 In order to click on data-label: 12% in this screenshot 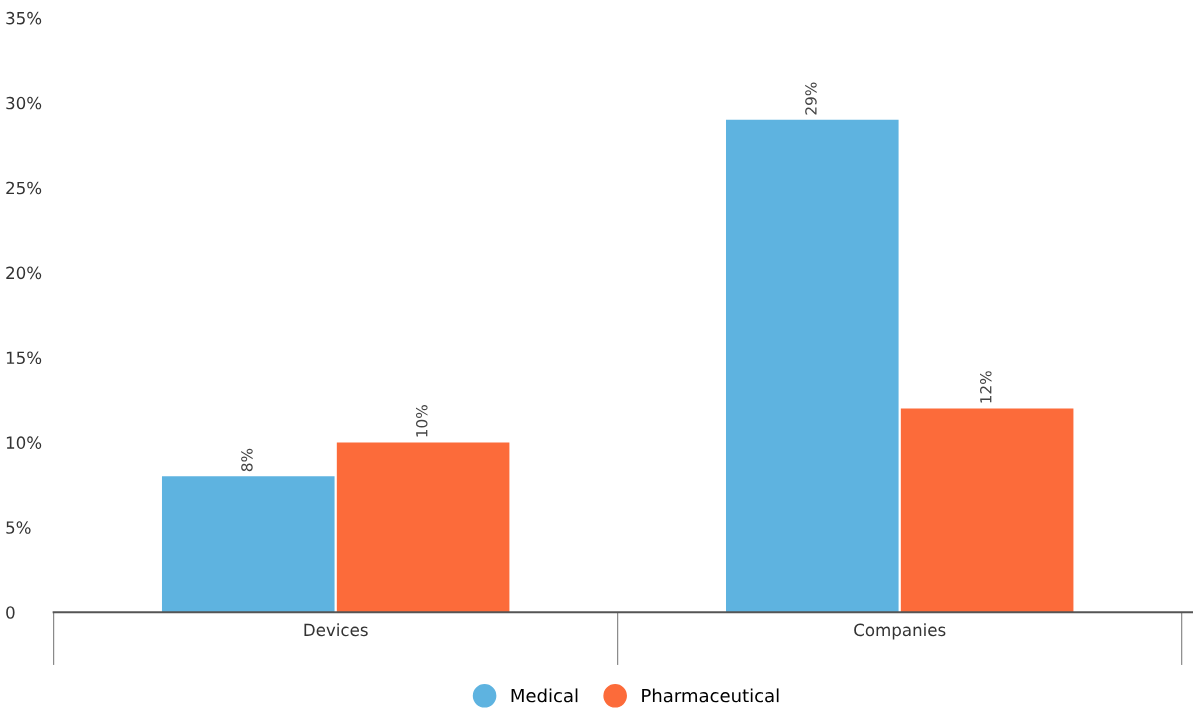, I will do `click(986, 387)`.